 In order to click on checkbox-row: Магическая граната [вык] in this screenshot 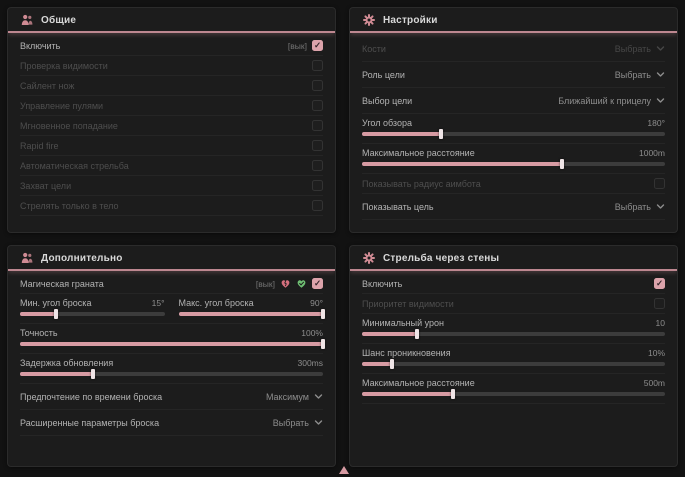, I will do `click(171, 284)`.